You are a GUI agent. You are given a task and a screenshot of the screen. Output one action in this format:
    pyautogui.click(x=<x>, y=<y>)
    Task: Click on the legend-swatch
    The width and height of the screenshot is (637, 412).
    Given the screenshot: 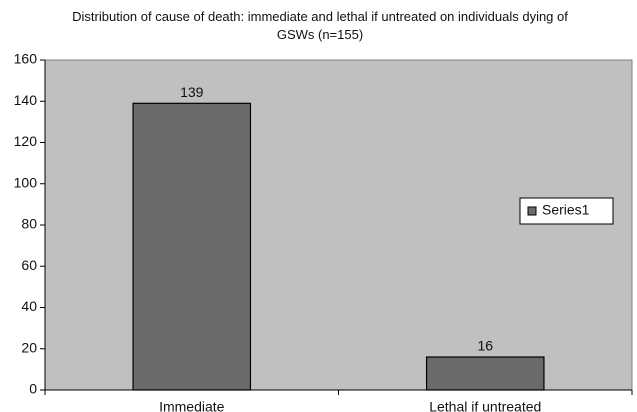 What is the action you would take?
    pyautogui.click(x=532, y=211)
    